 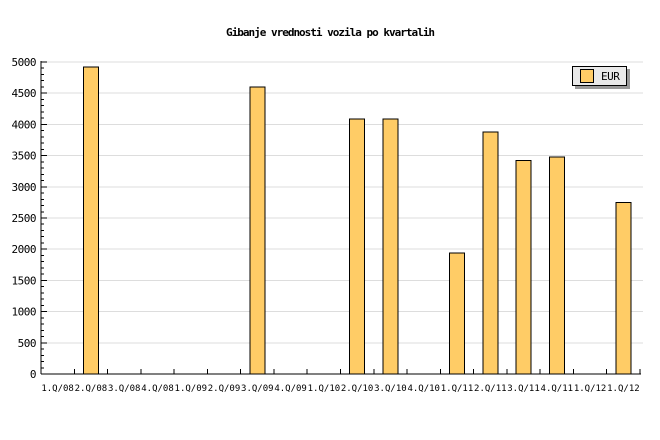 I want to click on y-tick-label: 0, so click(x=33, y=374).